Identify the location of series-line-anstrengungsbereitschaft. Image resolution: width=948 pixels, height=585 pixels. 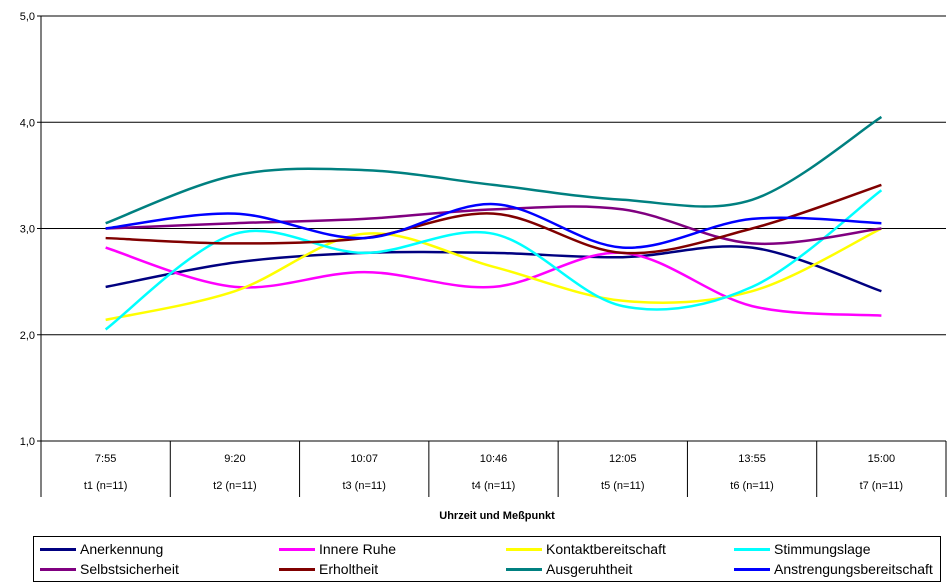
(493, 225).